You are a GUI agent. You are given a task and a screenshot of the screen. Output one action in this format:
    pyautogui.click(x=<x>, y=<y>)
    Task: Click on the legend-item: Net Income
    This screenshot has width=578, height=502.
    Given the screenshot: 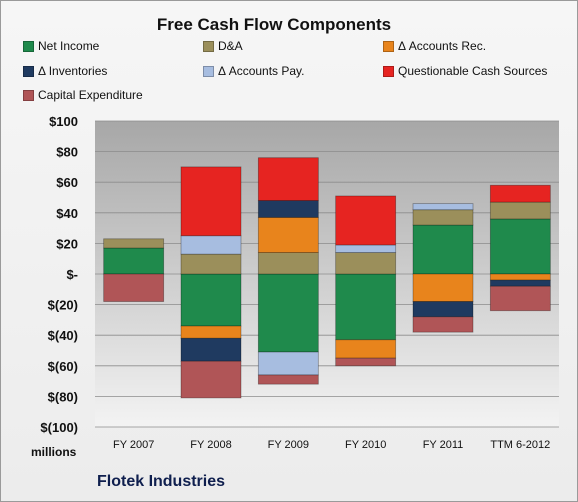 What is the action you would take?
    pyautogui.click(x=61, y=46)
    